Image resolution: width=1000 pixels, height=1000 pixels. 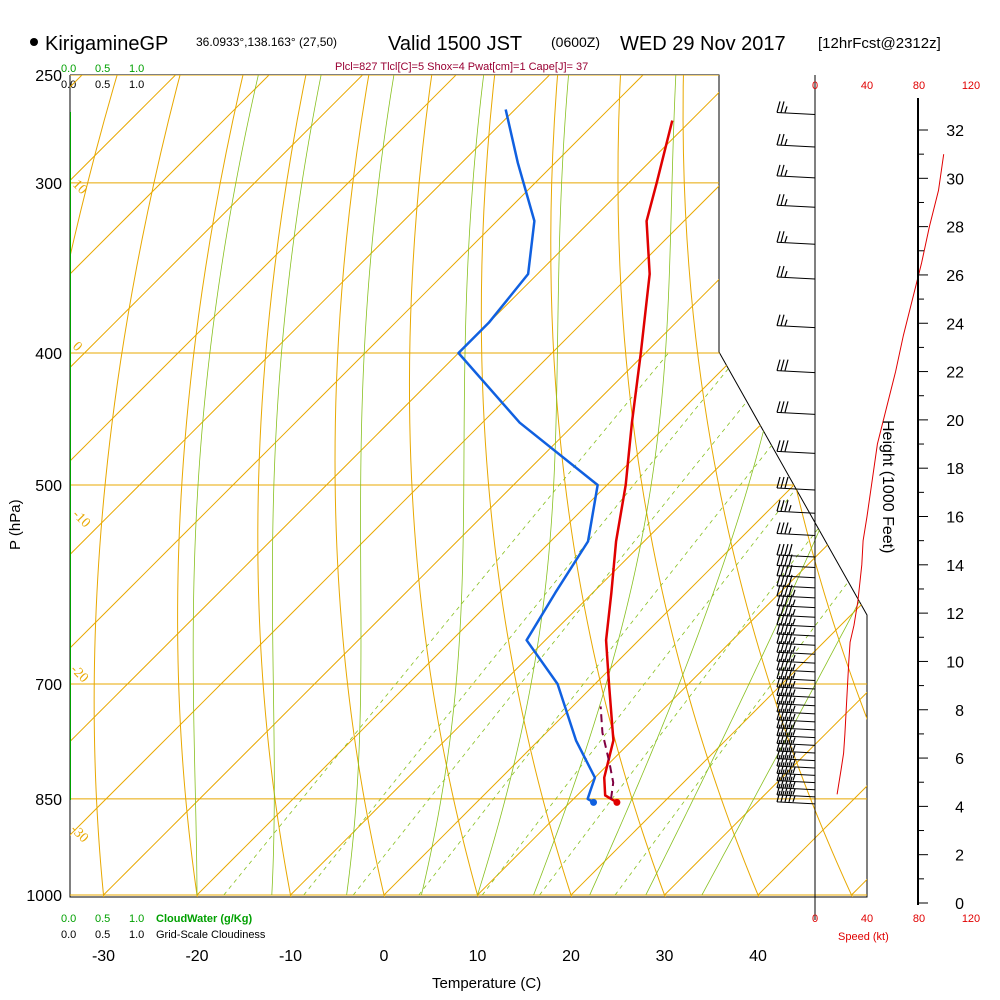 What do you see at coordinates (528, 456) in the screenshot?
I see `dewpoint-line` at bounding box center [528, 456].